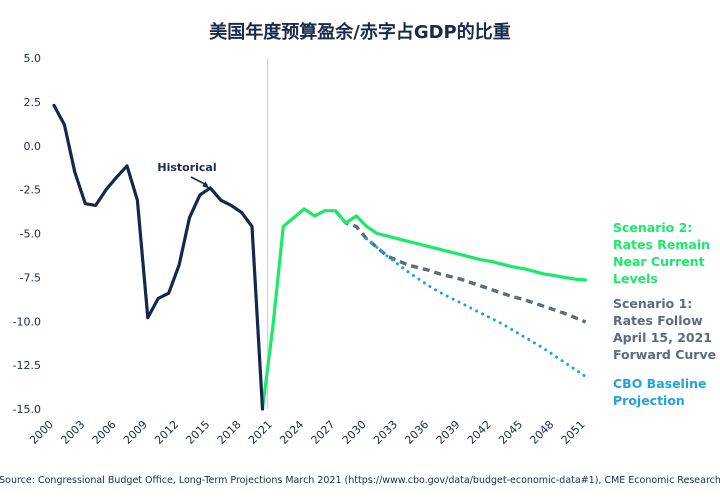  Describe the element at coordinates (41, 432) in the screenshot. I see `x-tick-label: 2000` at that location.